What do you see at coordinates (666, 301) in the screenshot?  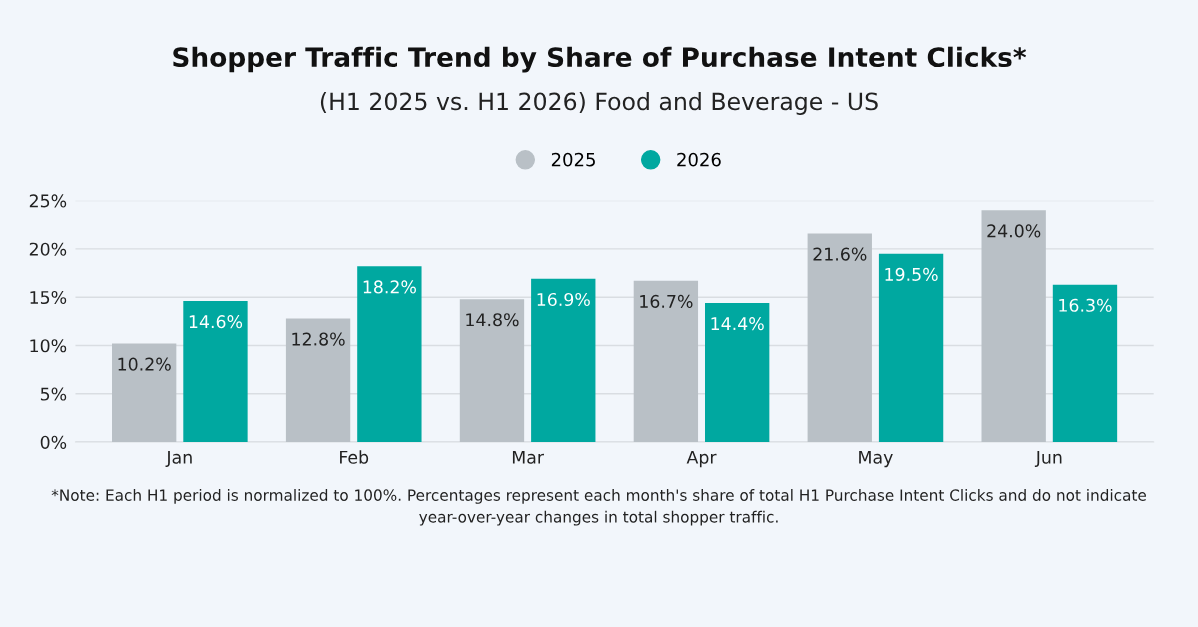 I see `data-label: 16.7%` at bounding box center [666, 301].